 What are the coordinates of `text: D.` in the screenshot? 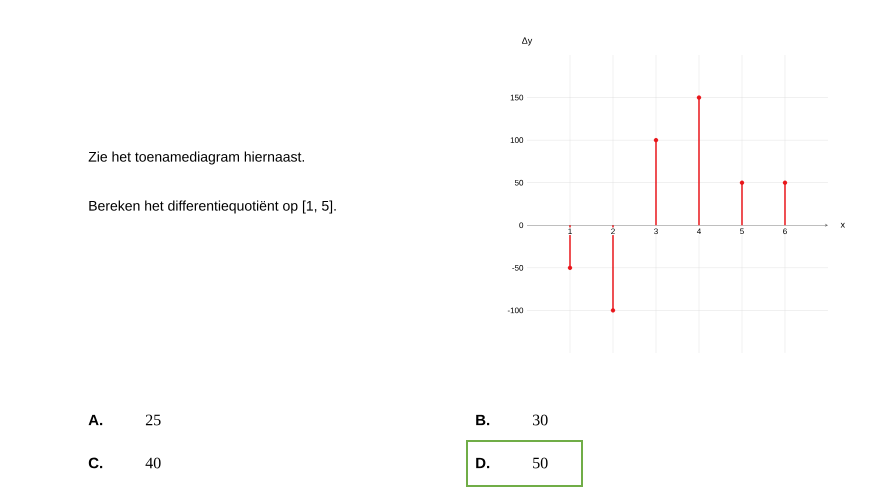 It's located at (483, 463).